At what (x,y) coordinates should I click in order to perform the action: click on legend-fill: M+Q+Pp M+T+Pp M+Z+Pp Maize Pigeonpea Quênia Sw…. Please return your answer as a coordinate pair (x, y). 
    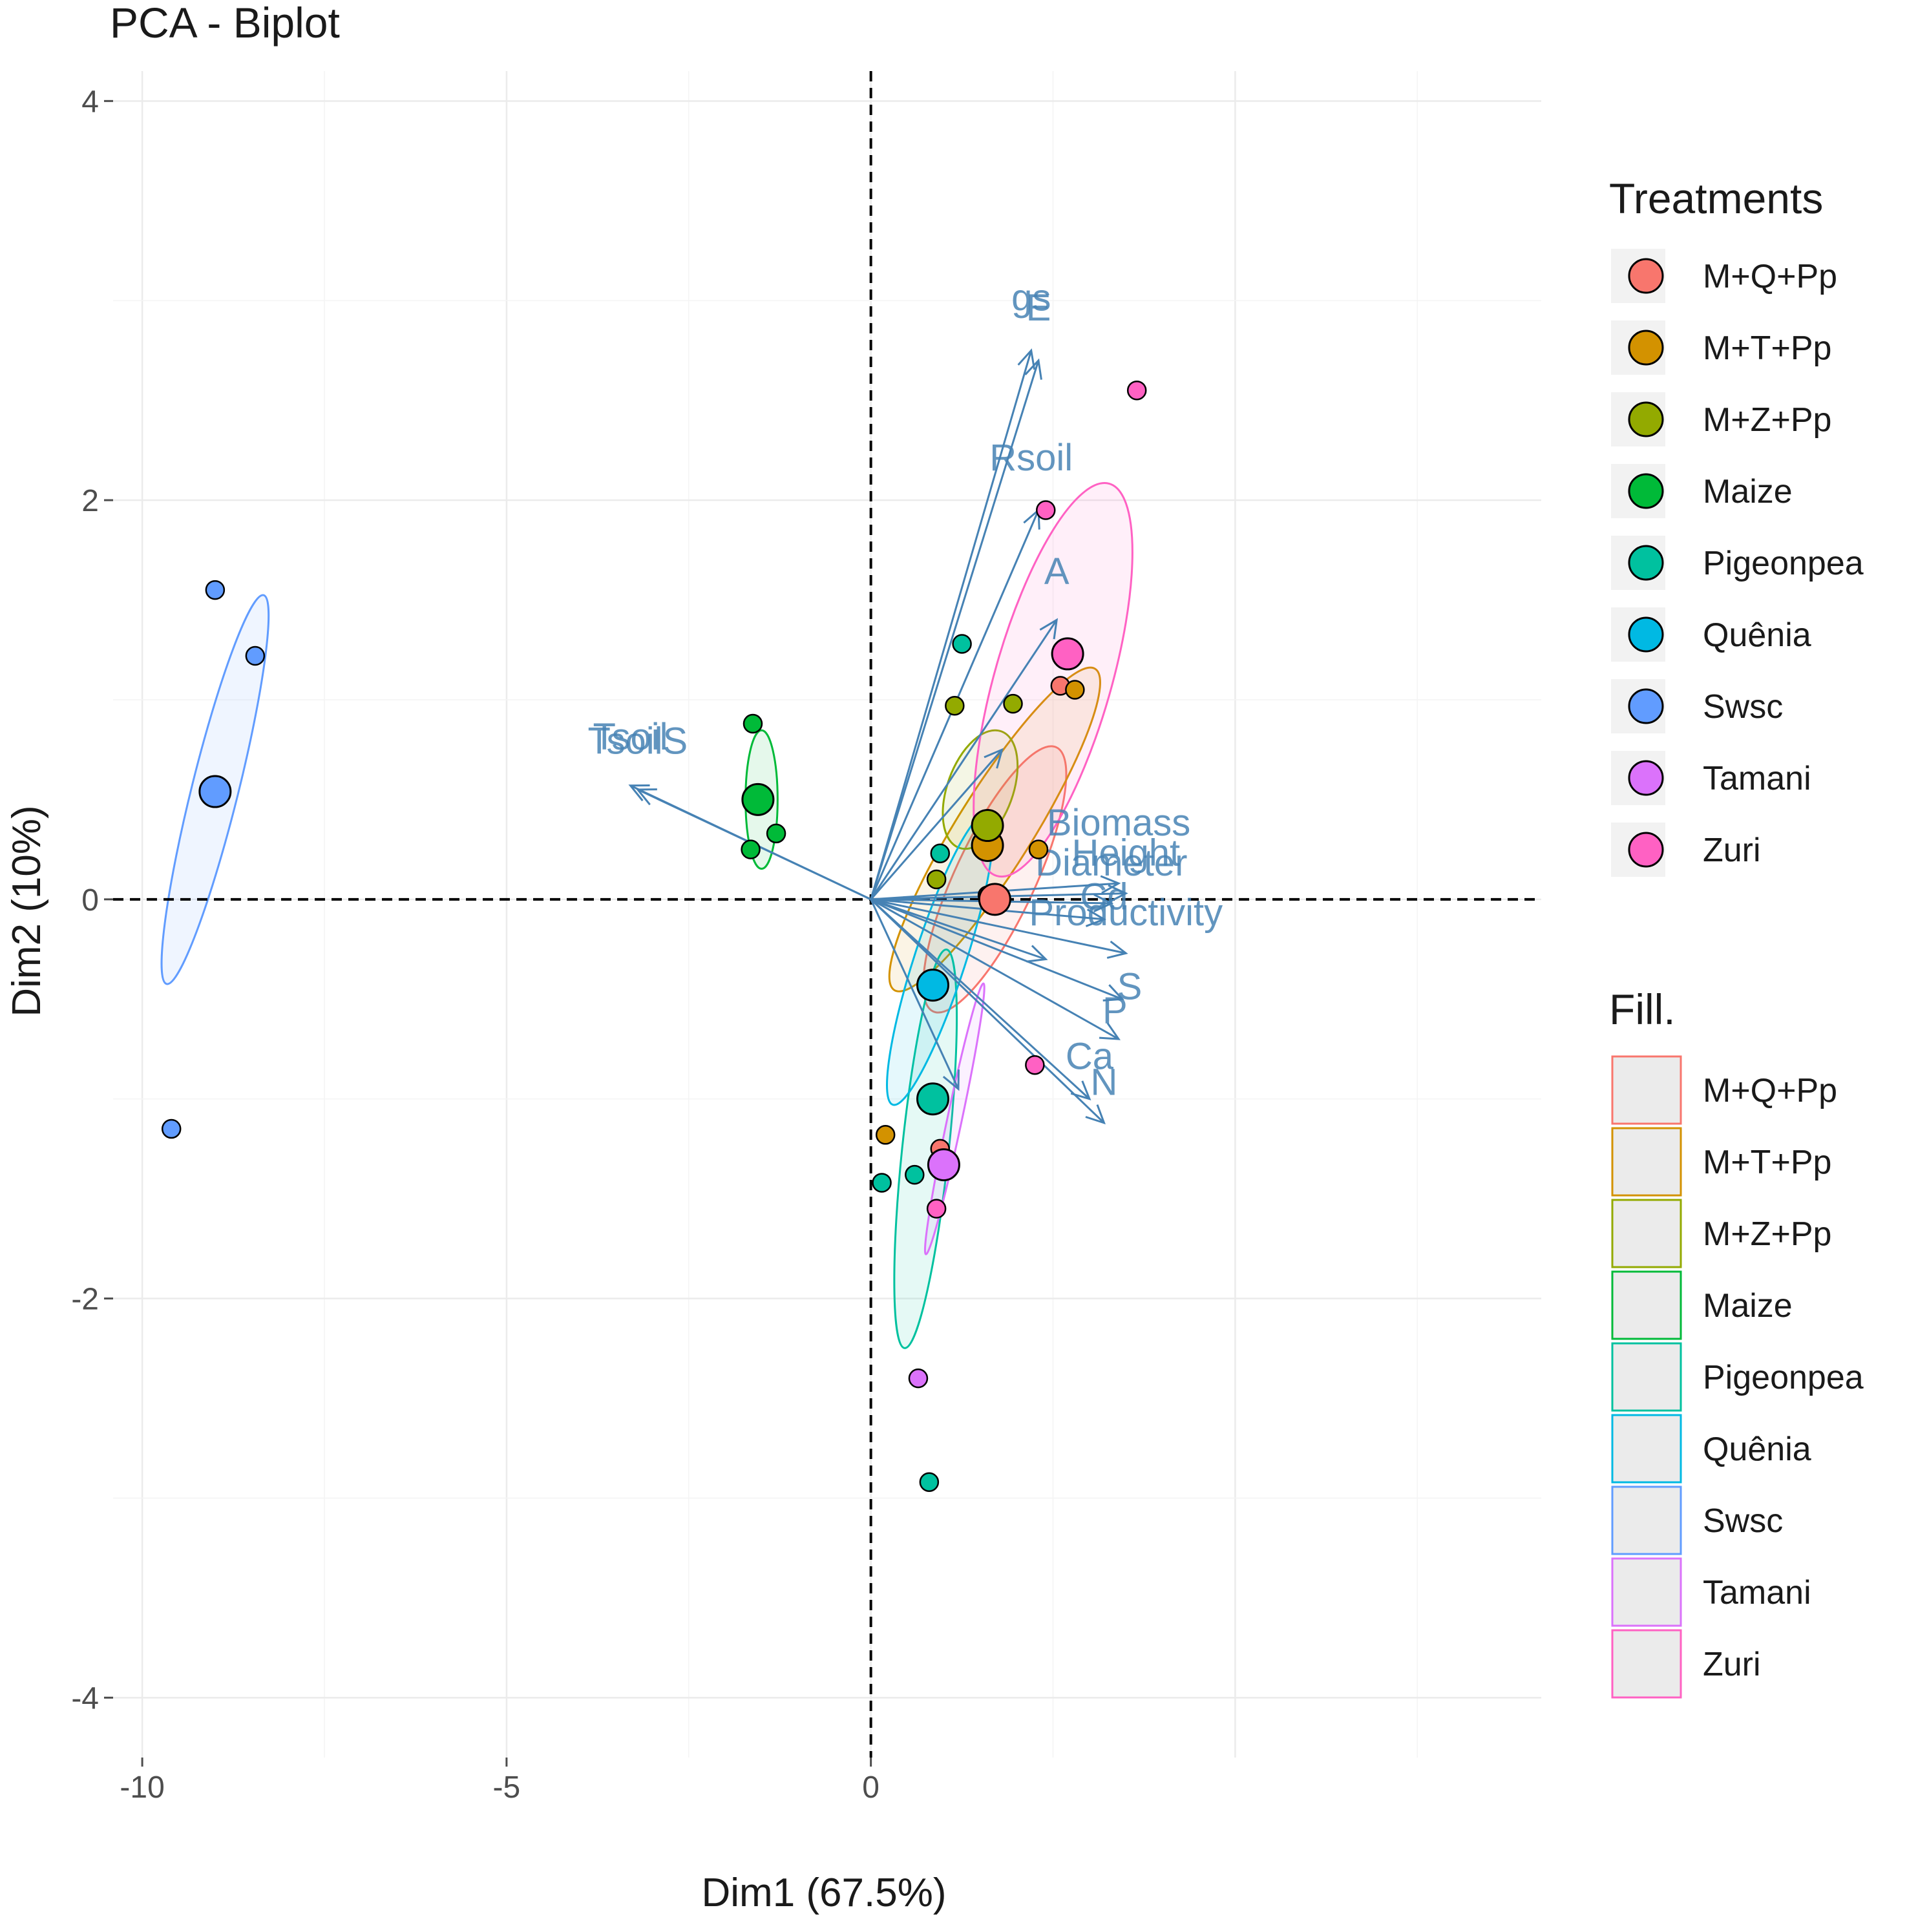
    Looking at the image, I should click on (1738, 1377).